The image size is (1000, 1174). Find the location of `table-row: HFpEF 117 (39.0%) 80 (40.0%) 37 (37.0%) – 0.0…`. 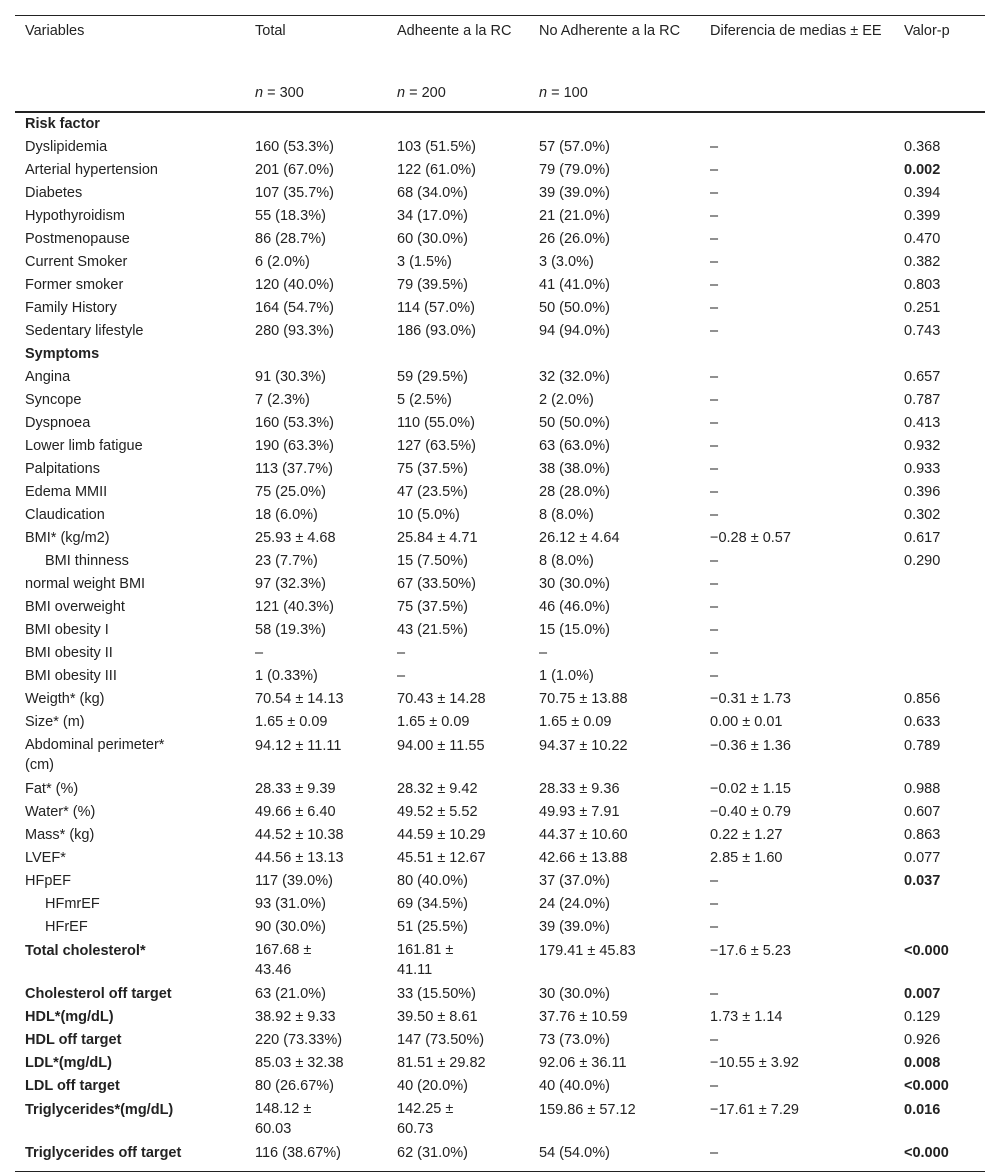

table-row: HFpEF 117 (39.0%) 80 (40.0%) 37 (37.0%) – 0.0… is located at coordinates (500, 881).